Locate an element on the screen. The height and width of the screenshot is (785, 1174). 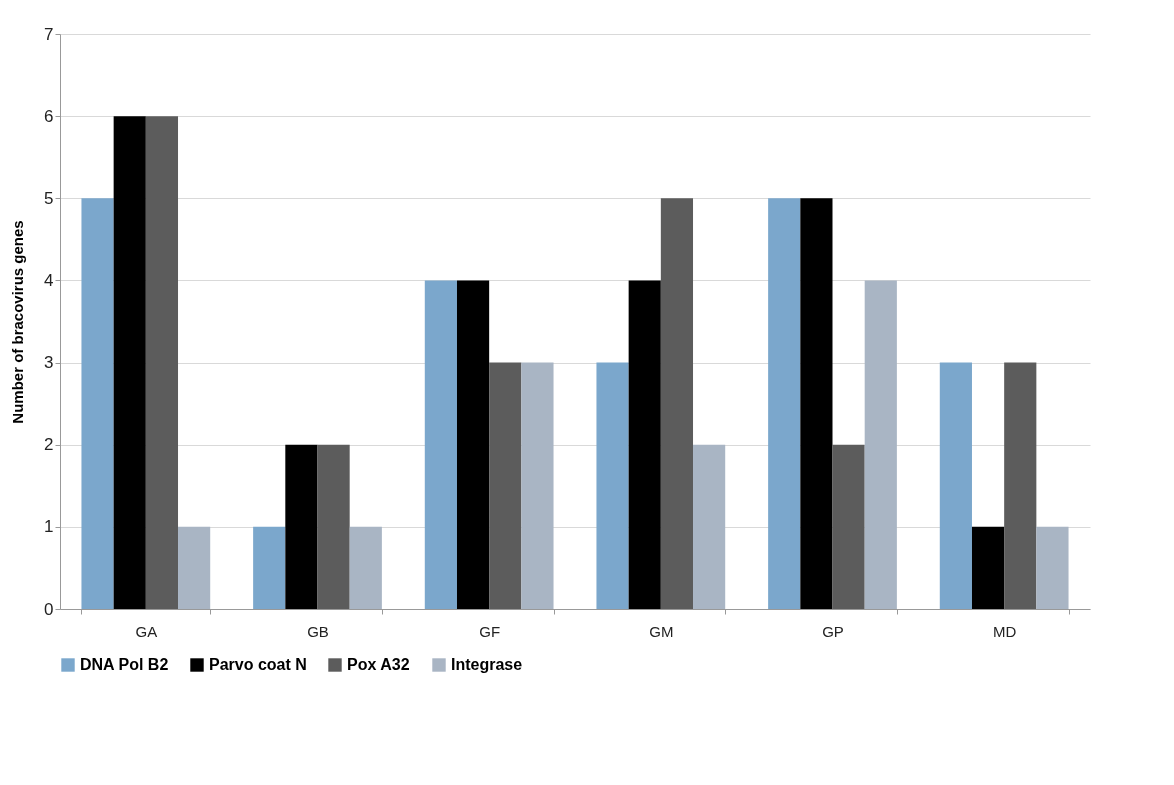
y-tick-label: 1 is located at coordinates (49, 527).